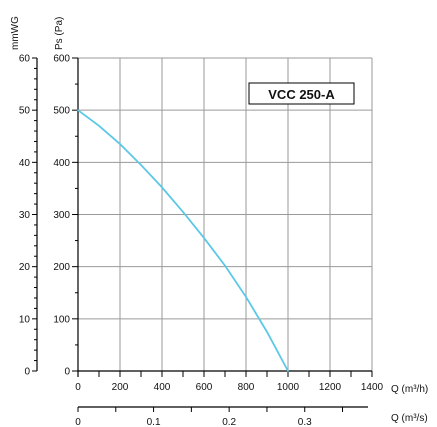 This screenshot has width=437, height=427. Describe the element at coordinates (61, 163) in the screenshot. I see `y-tick-label: 400` at that location.